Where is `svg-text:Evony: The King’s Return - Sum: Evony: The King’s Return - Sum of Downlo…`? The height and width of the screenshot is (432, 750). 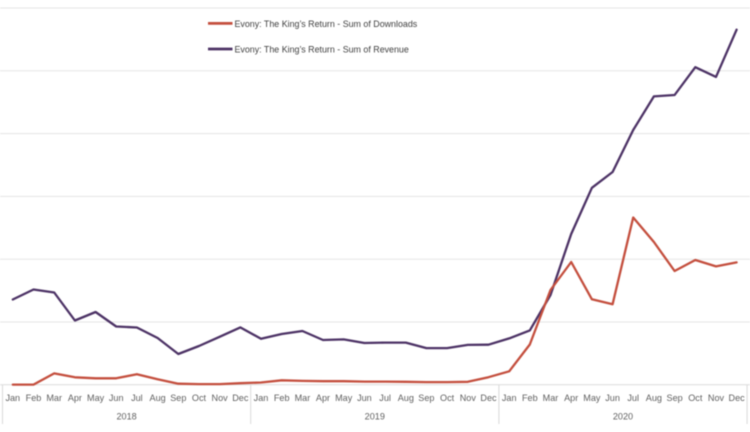
svg-text:Evony: The King’s Return - Sum: Evony: The King’s Return - Sum of Downlo… is located at coordinates (326, 24).